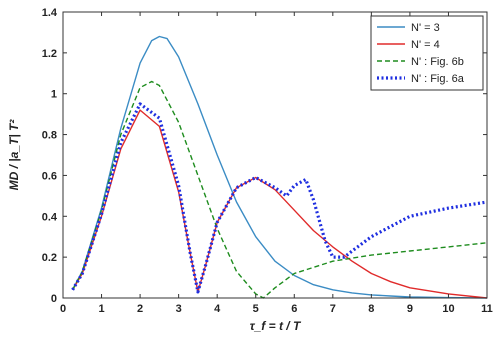 Image resolution: width=496 pixels, height=343 pixels. Describe the element at coordinates (437, 62) in the screenshot. I see `legend-label: N' : Fig. 6b` at that location.